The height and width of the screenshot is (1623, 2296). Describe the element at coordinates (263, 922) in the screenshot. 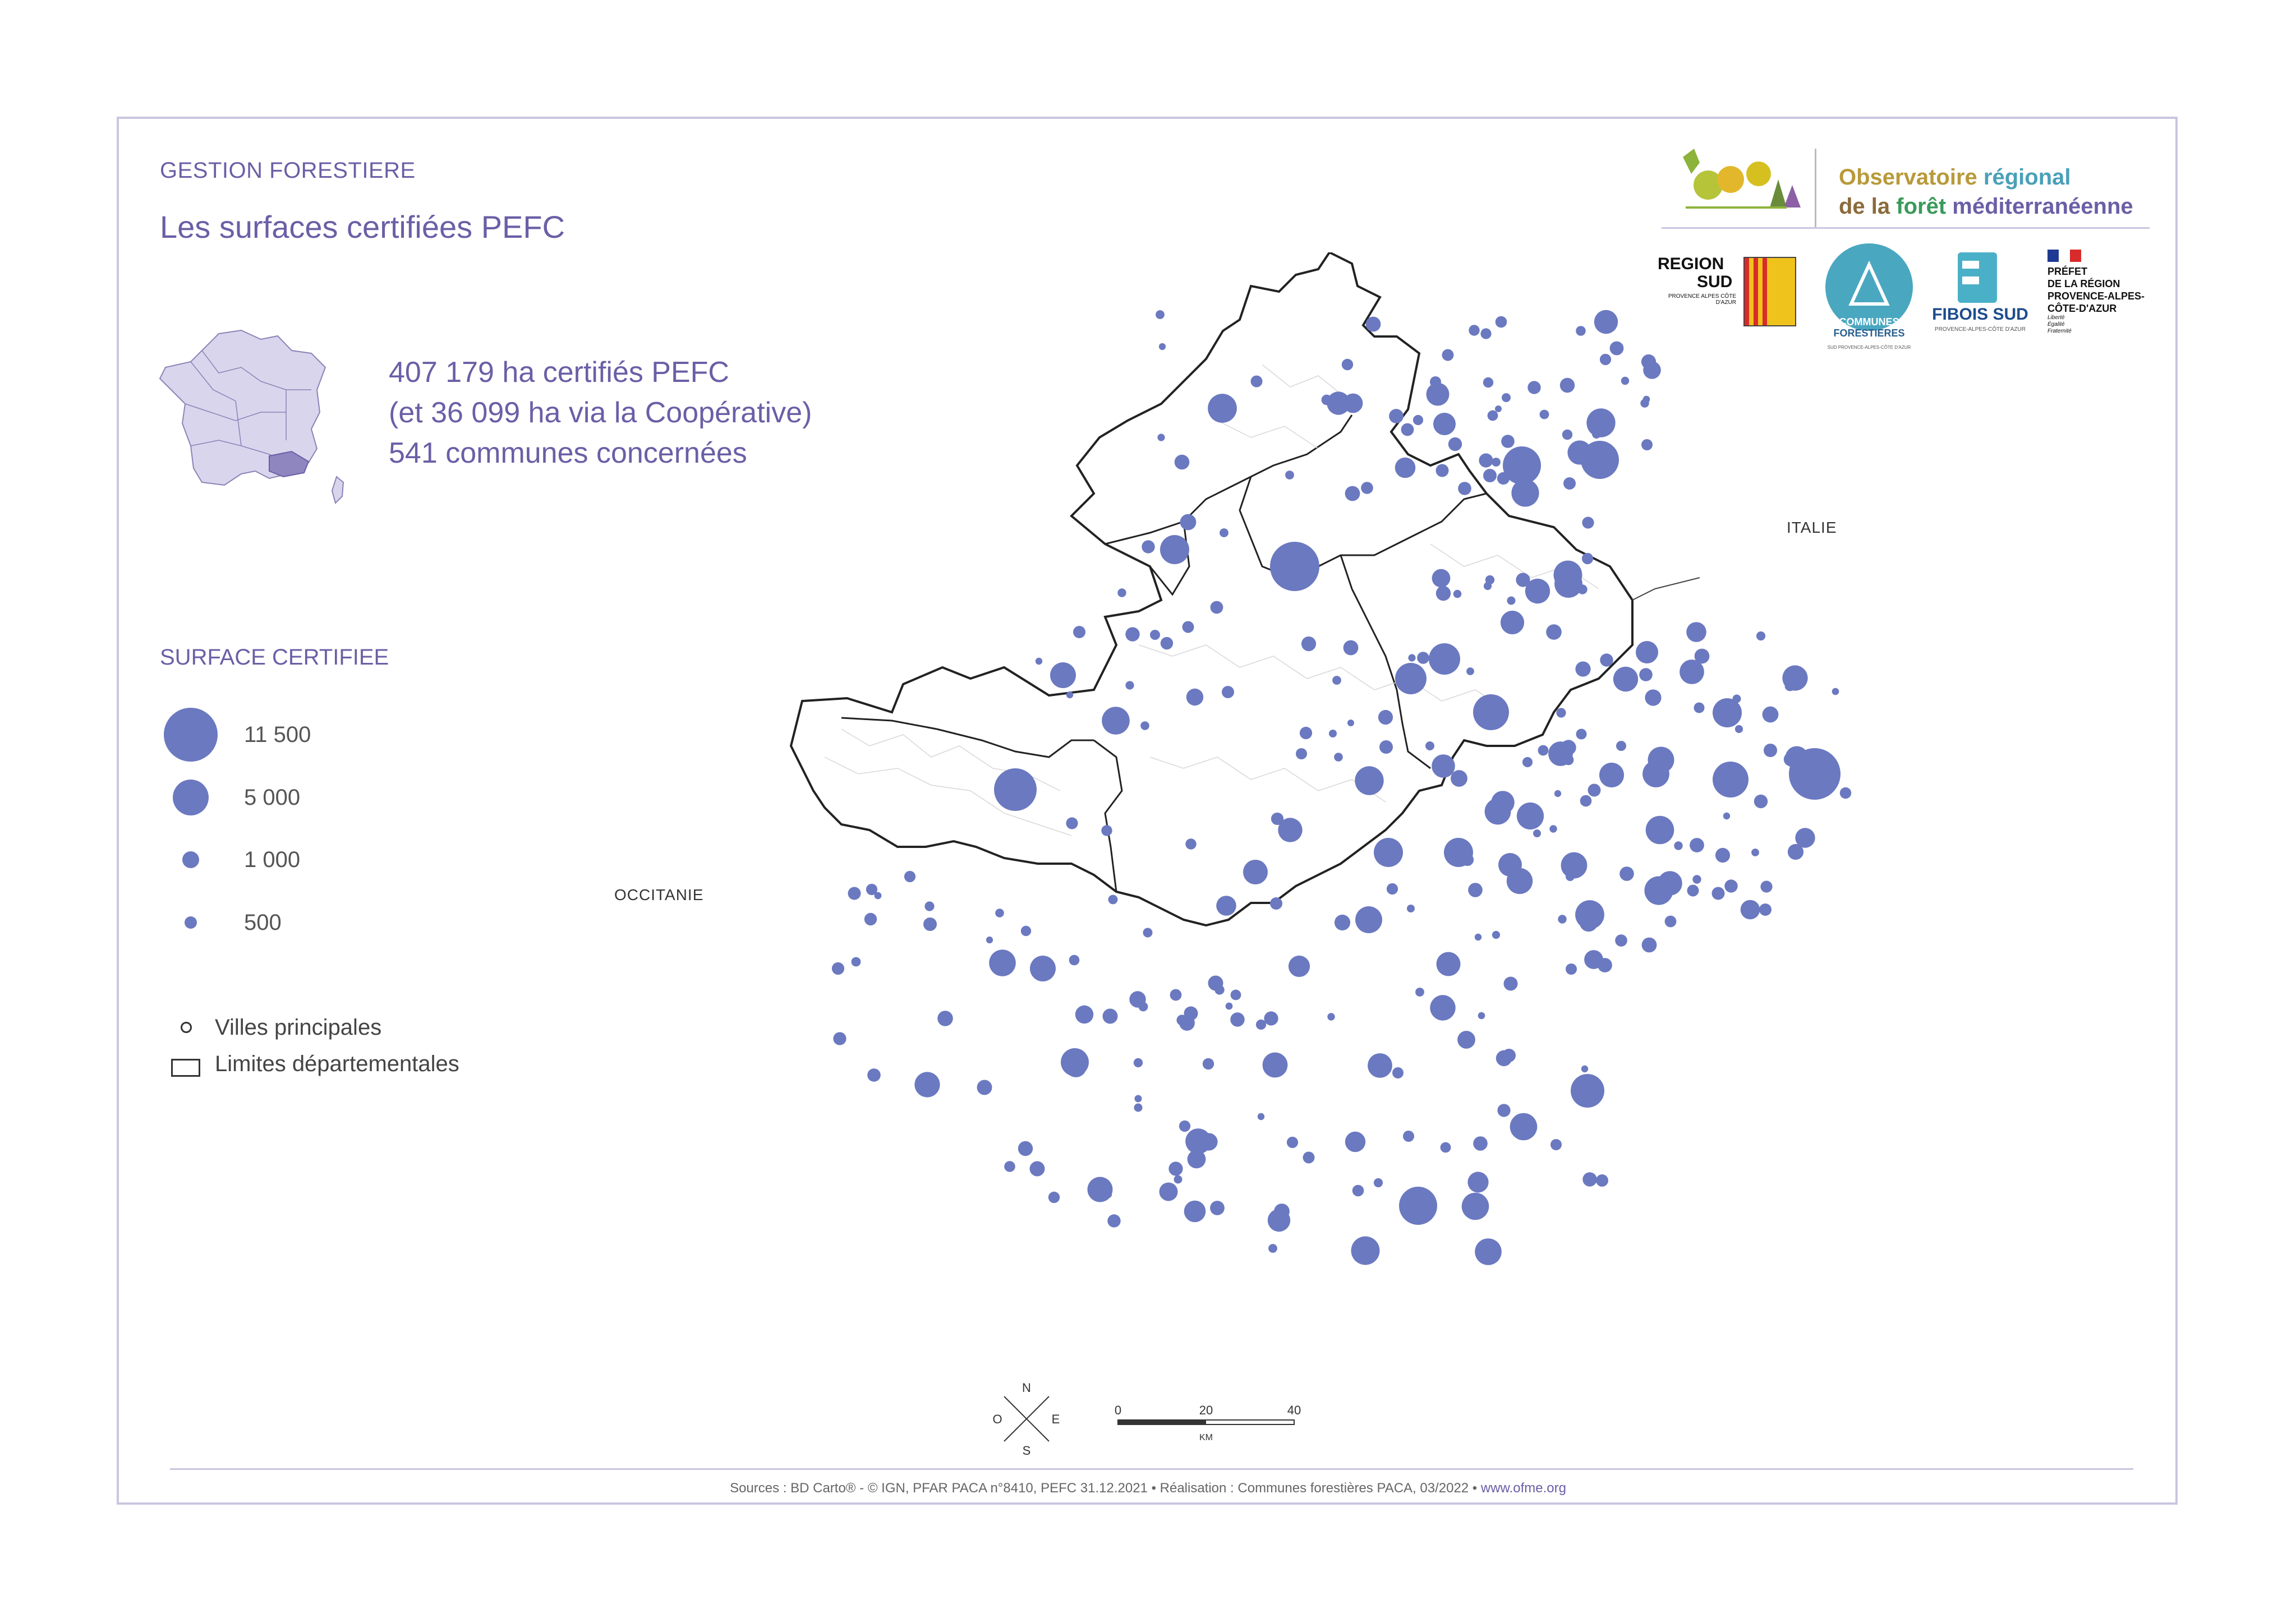

I see `legend-label-500: 500` at that location.